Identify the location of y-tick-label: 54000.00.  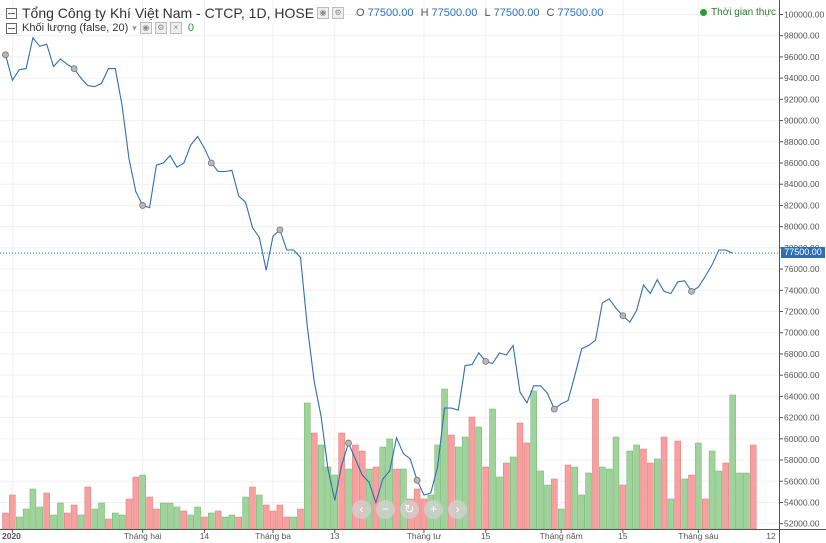
(802, 502).